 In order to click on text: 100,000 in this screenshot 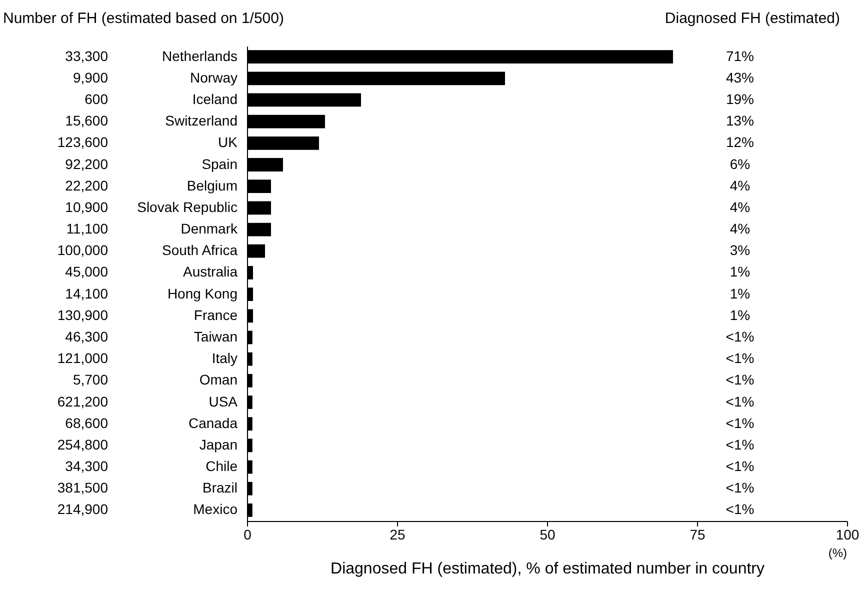, I will do `click(82, 250)`.